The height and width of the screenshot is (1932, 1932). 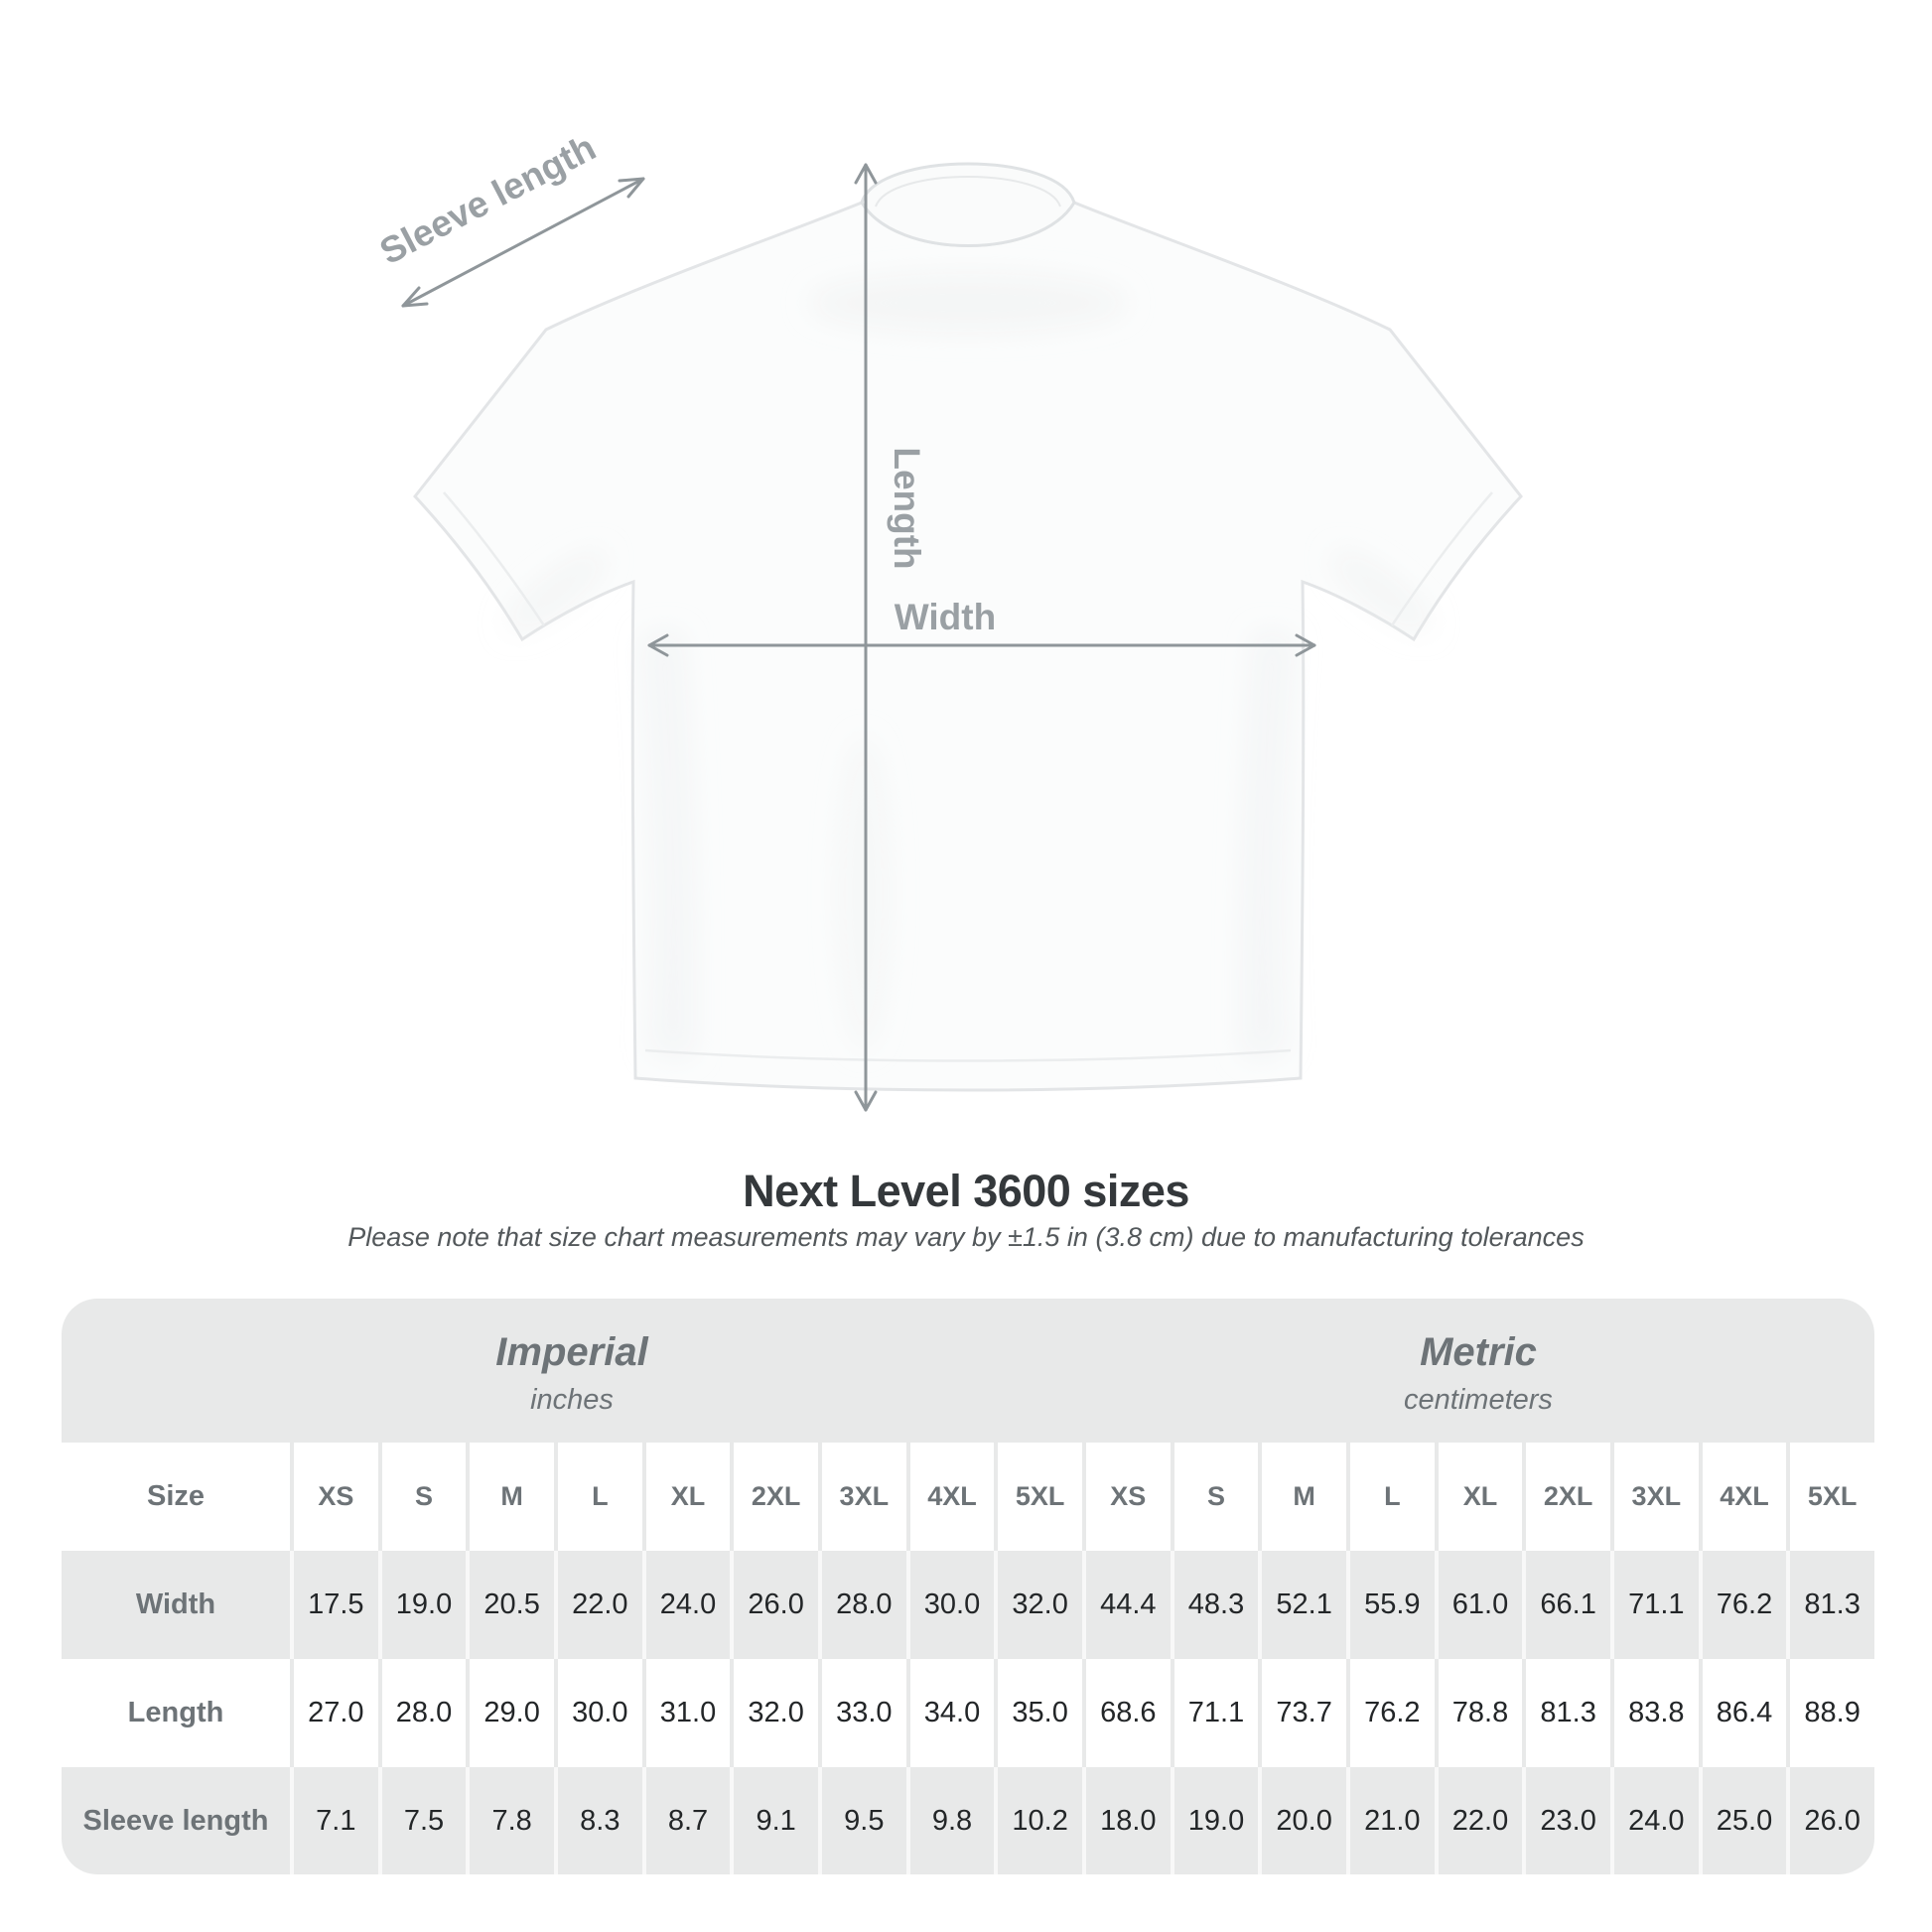 I want to click on measurement-cell: 68.6, so click(x=1126, y=1713).